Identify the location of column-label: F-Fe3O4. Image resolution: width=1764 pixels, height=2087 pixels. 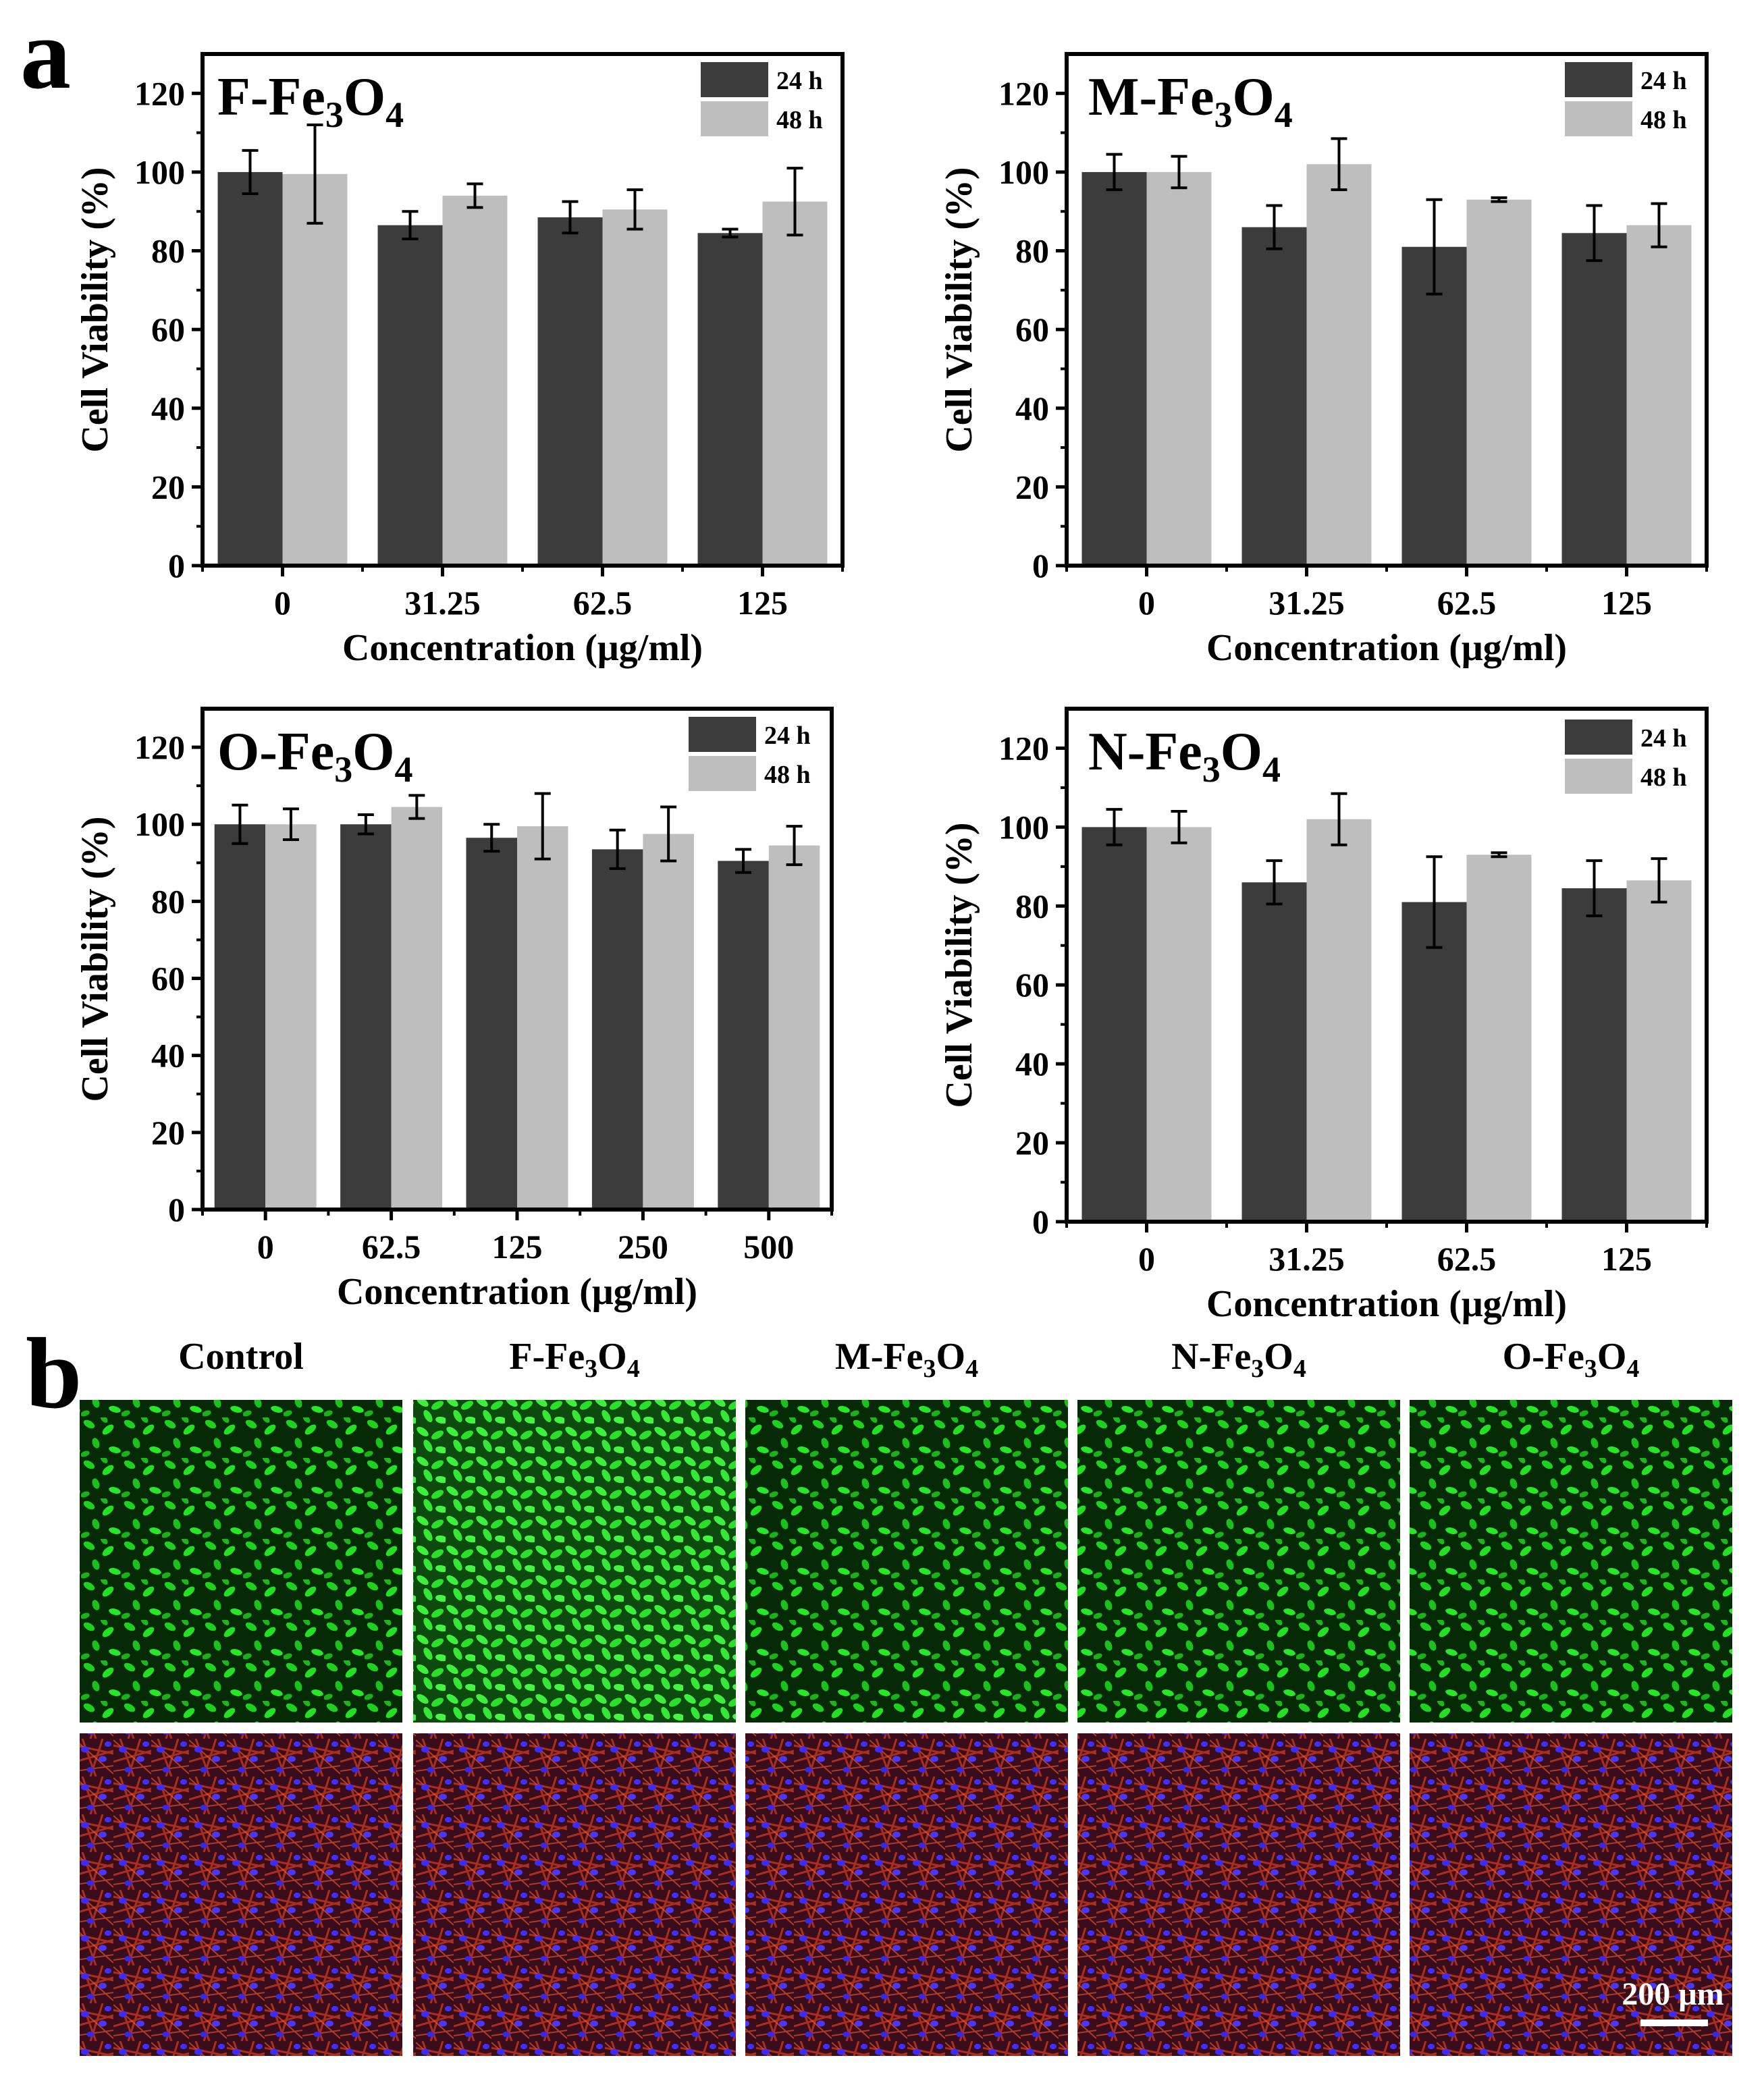
(574, 1359).